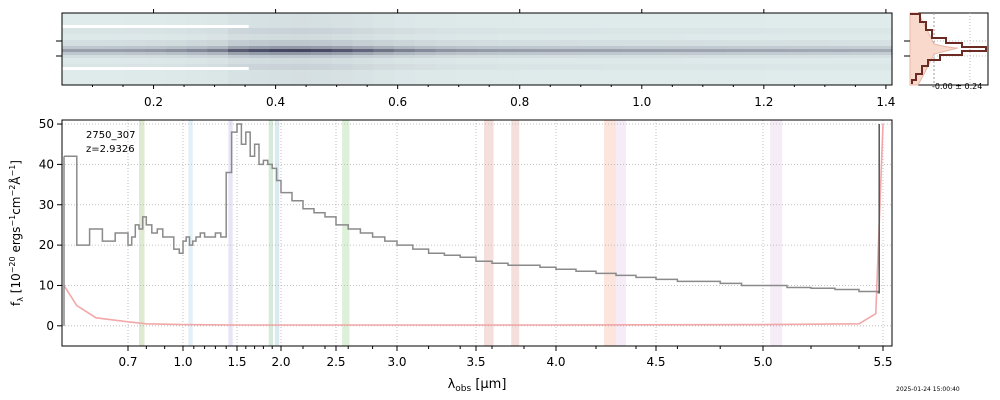 The image size is (1000, 400). Describe the element at coordinates (397, 102) in the screenshot. I see `spectrum-2d-xtick-label: 0.6` at that location.